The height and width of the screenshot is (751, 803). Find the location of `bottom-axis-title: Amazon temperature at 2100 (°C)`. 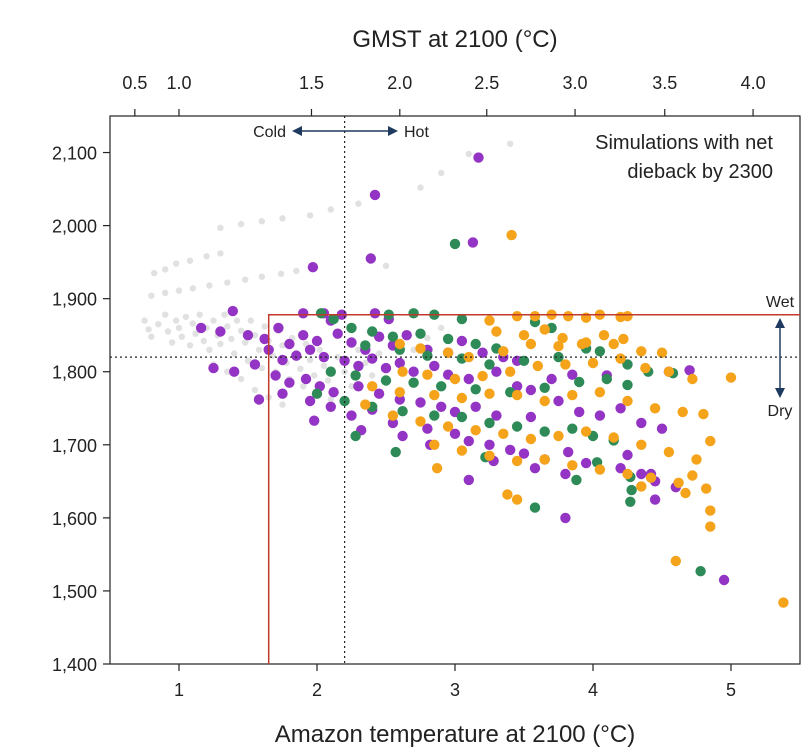

bottom-axis-title: Amazon temperature at 2100 (°C) is located at coordinates (455, 734).